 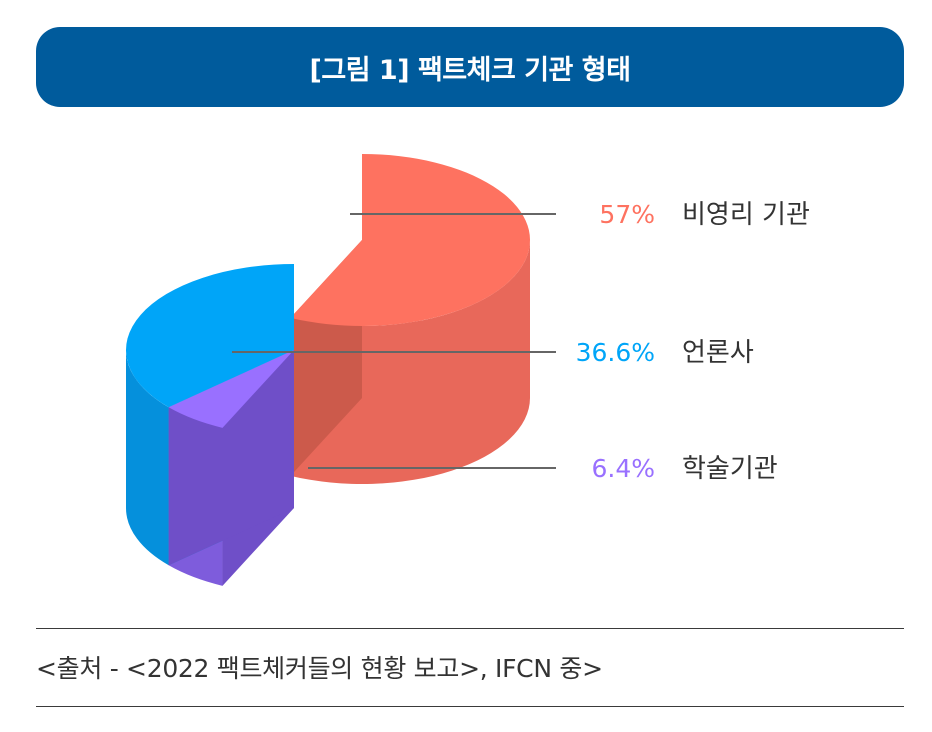 What do you see at coordinates (410, 240) in the screenshot?
I see `slice-top-nonprofit` at bounding box center [410, 240].